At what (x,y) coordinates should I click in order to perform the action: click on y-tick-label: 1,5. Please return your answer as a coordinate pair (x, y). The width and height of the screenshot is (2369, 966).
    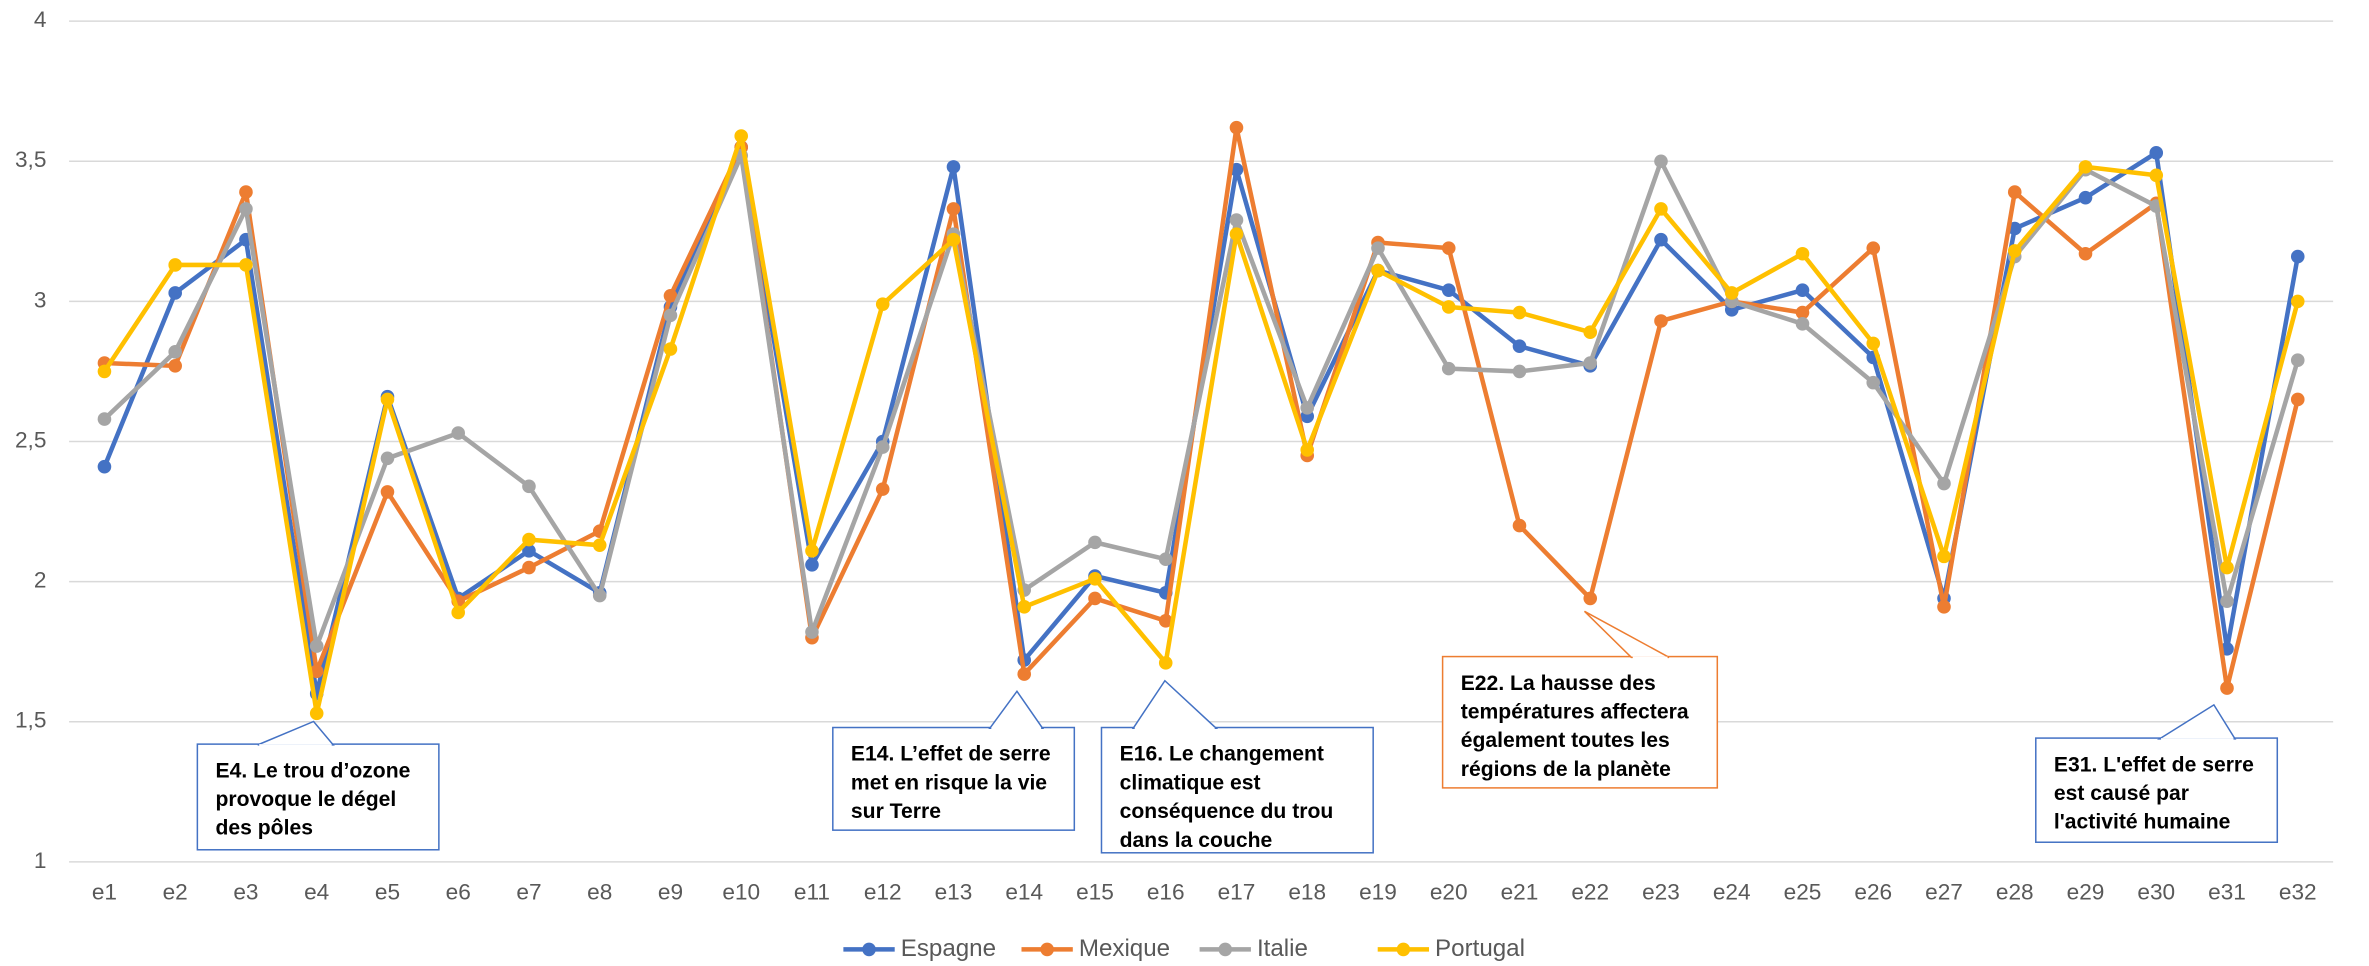
    Looking at the image, I should click on (30, 720).